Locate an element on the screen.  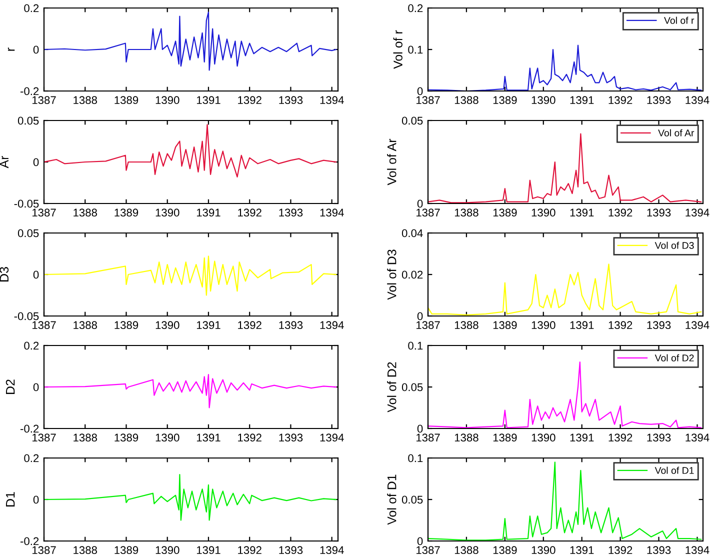
legend-label: Vol of Ar is located at coordinates (676, 132).